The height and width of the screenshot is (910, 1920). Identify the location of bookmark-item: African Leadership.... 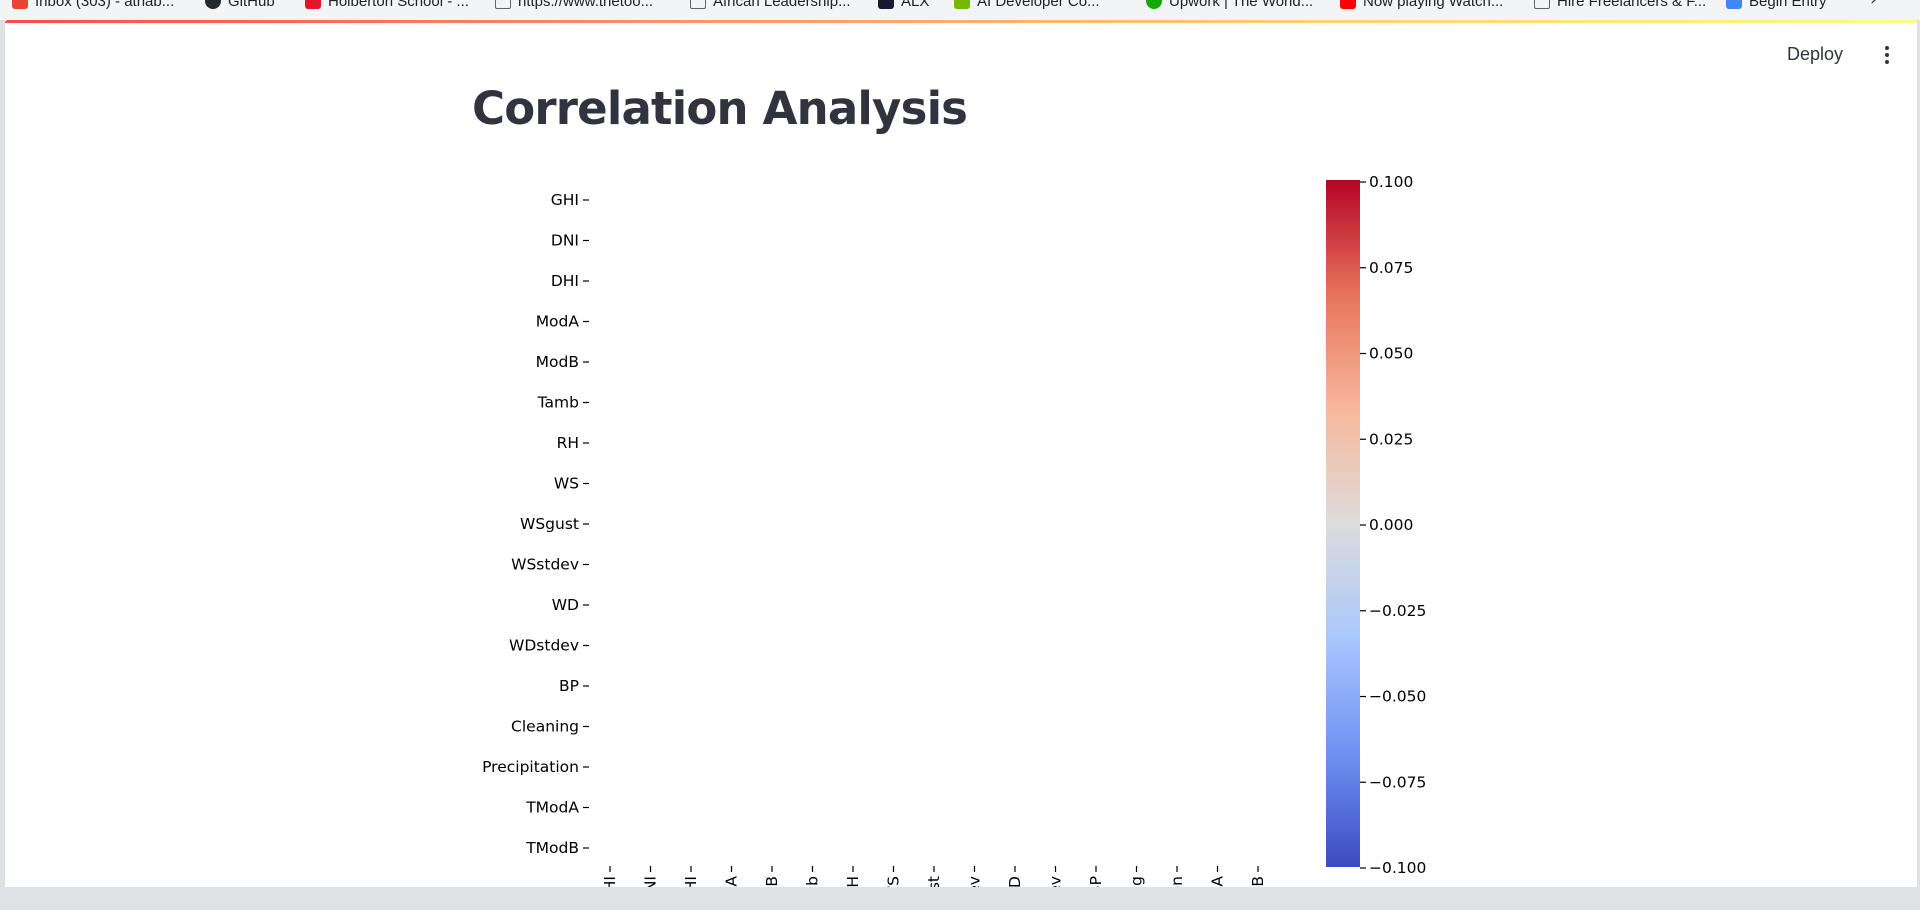
(770, 5).